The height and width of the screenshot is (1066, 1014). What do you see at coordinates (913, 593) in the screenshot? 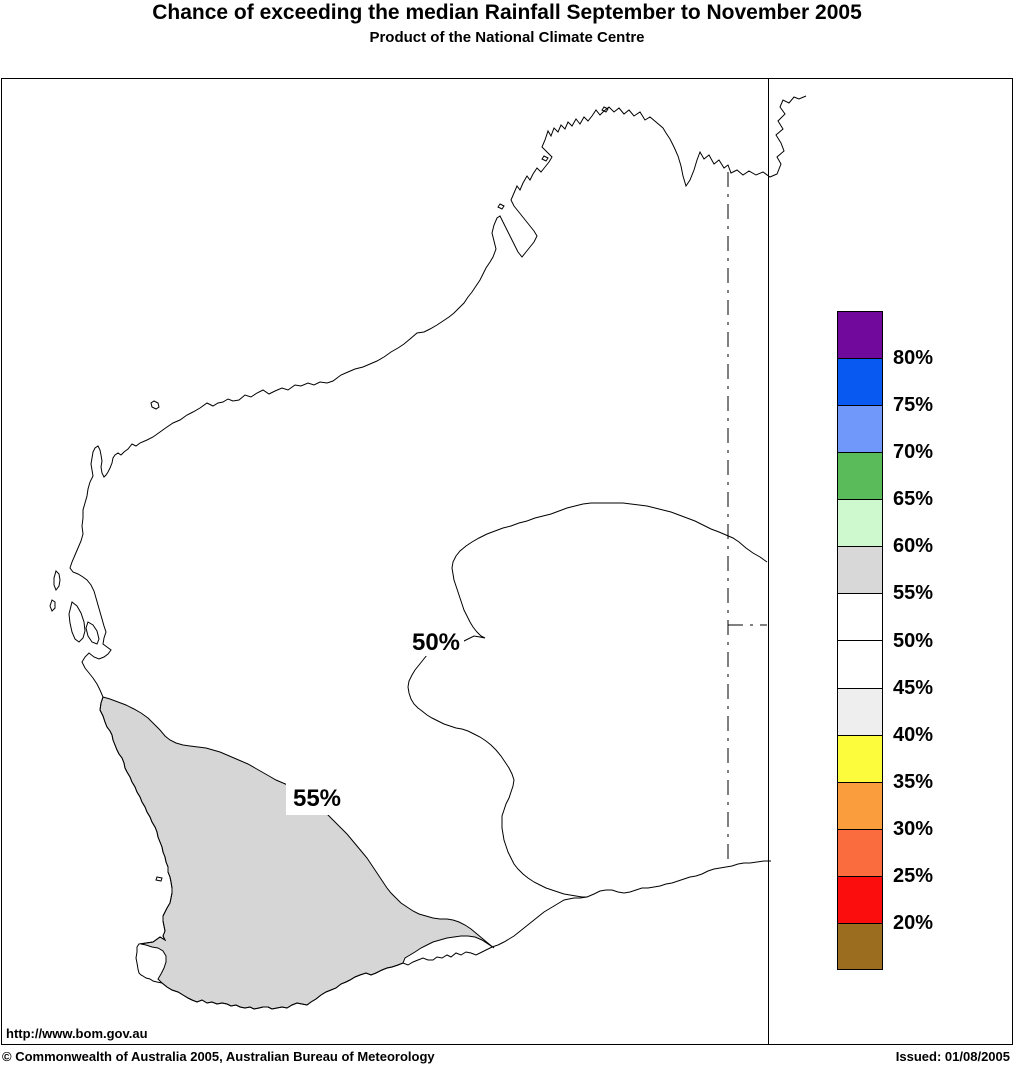
I see `legend-label-55: 55%` at bounding box center [913, 593].